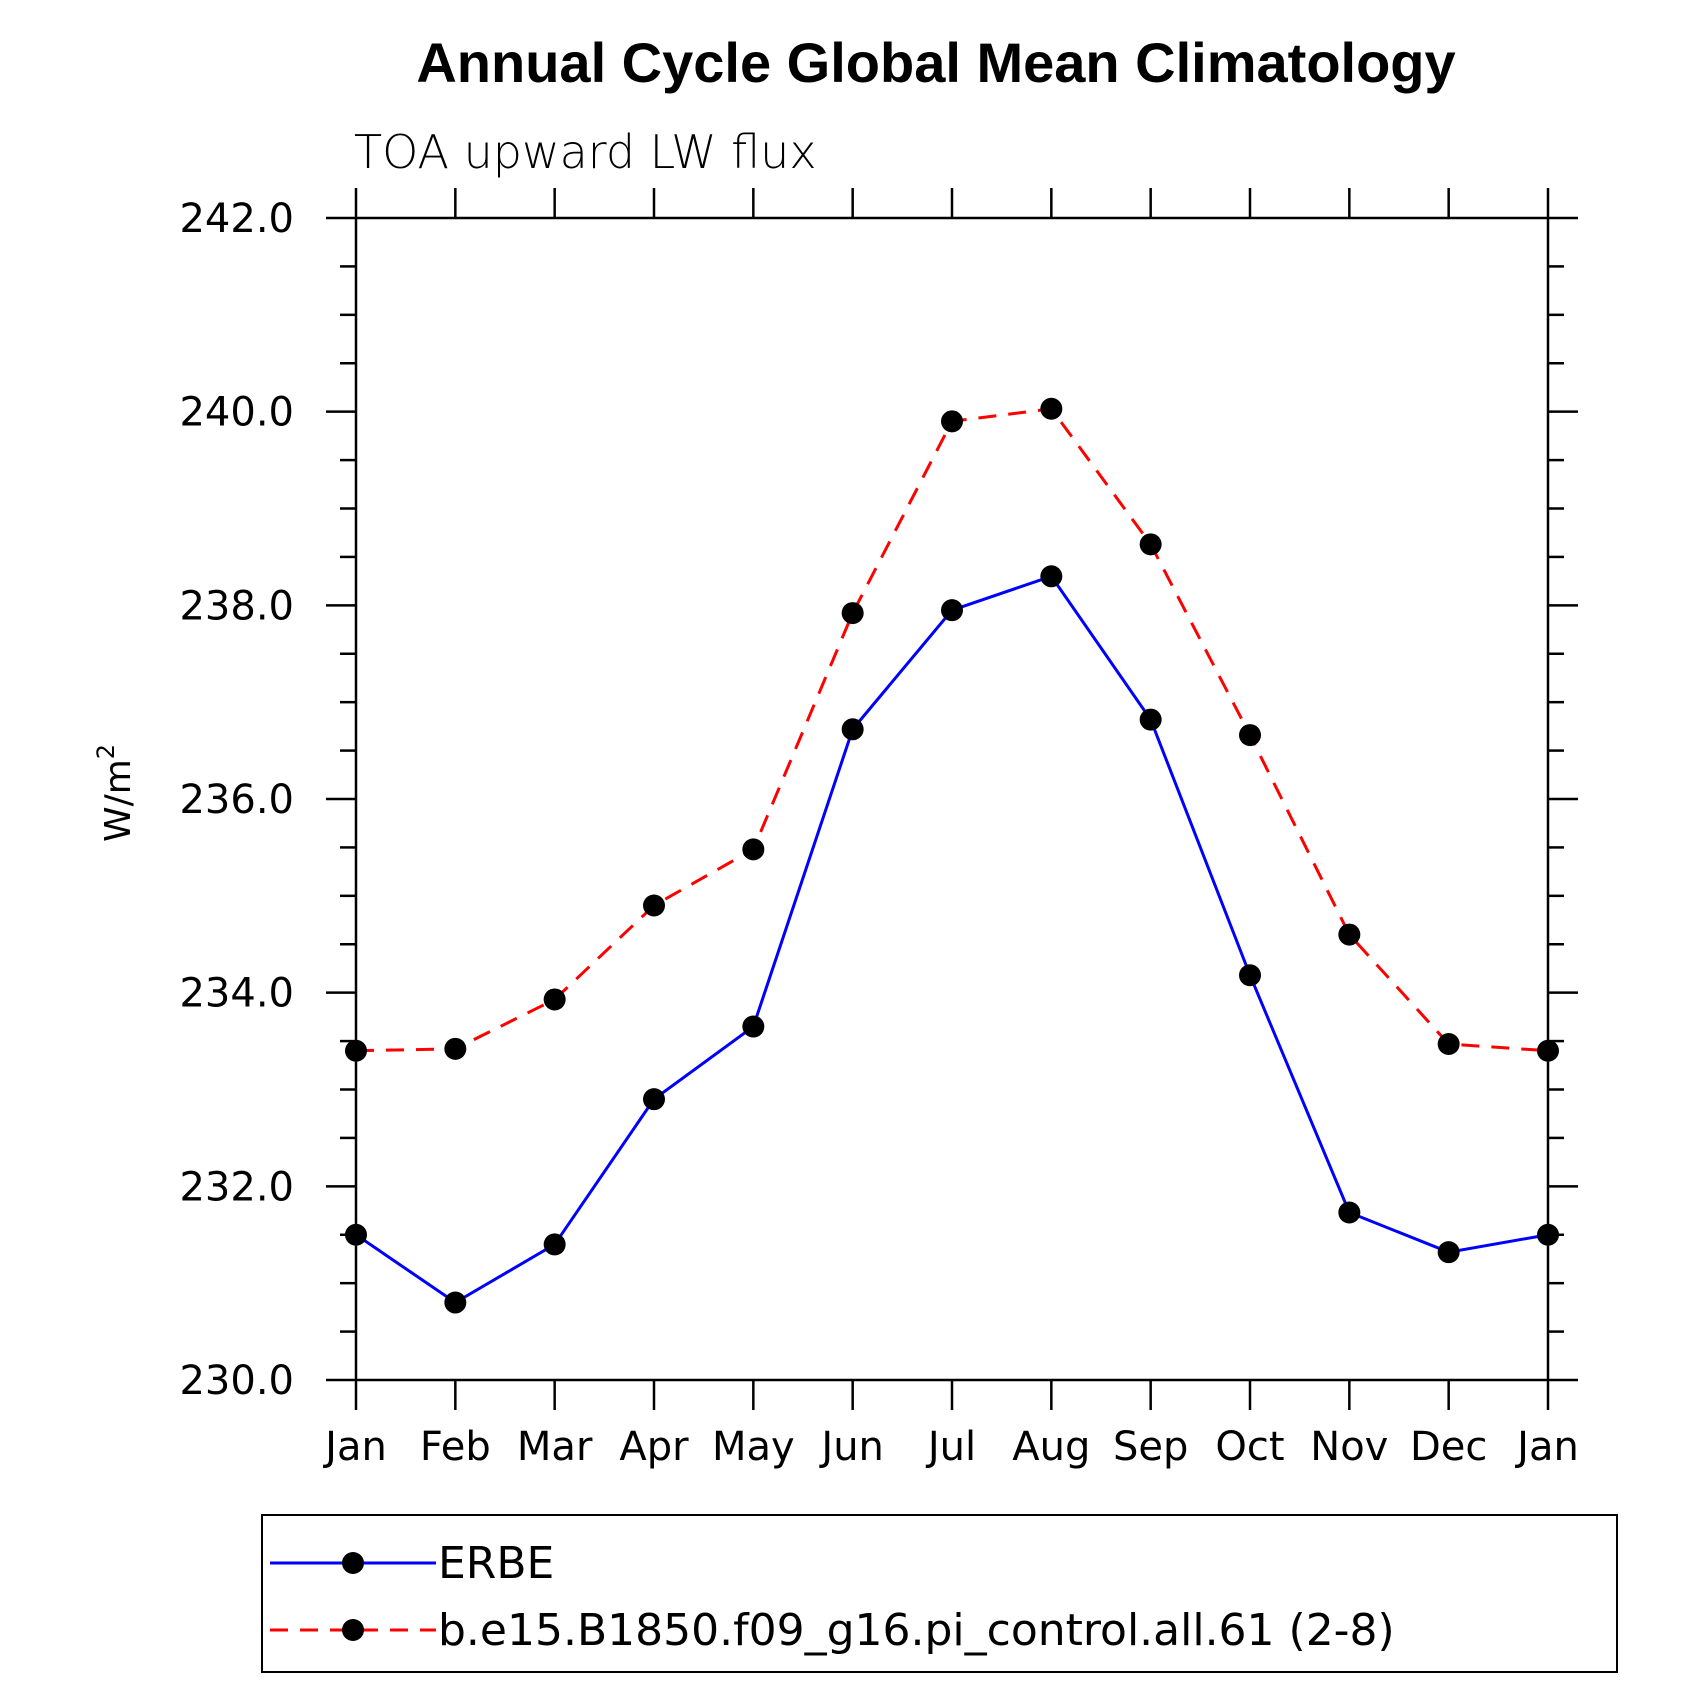  What do you see at coordinates (1448, 1447) in the screenshot?
I see `x-tick-label: Dec` at bounding box center [1448, 1447].